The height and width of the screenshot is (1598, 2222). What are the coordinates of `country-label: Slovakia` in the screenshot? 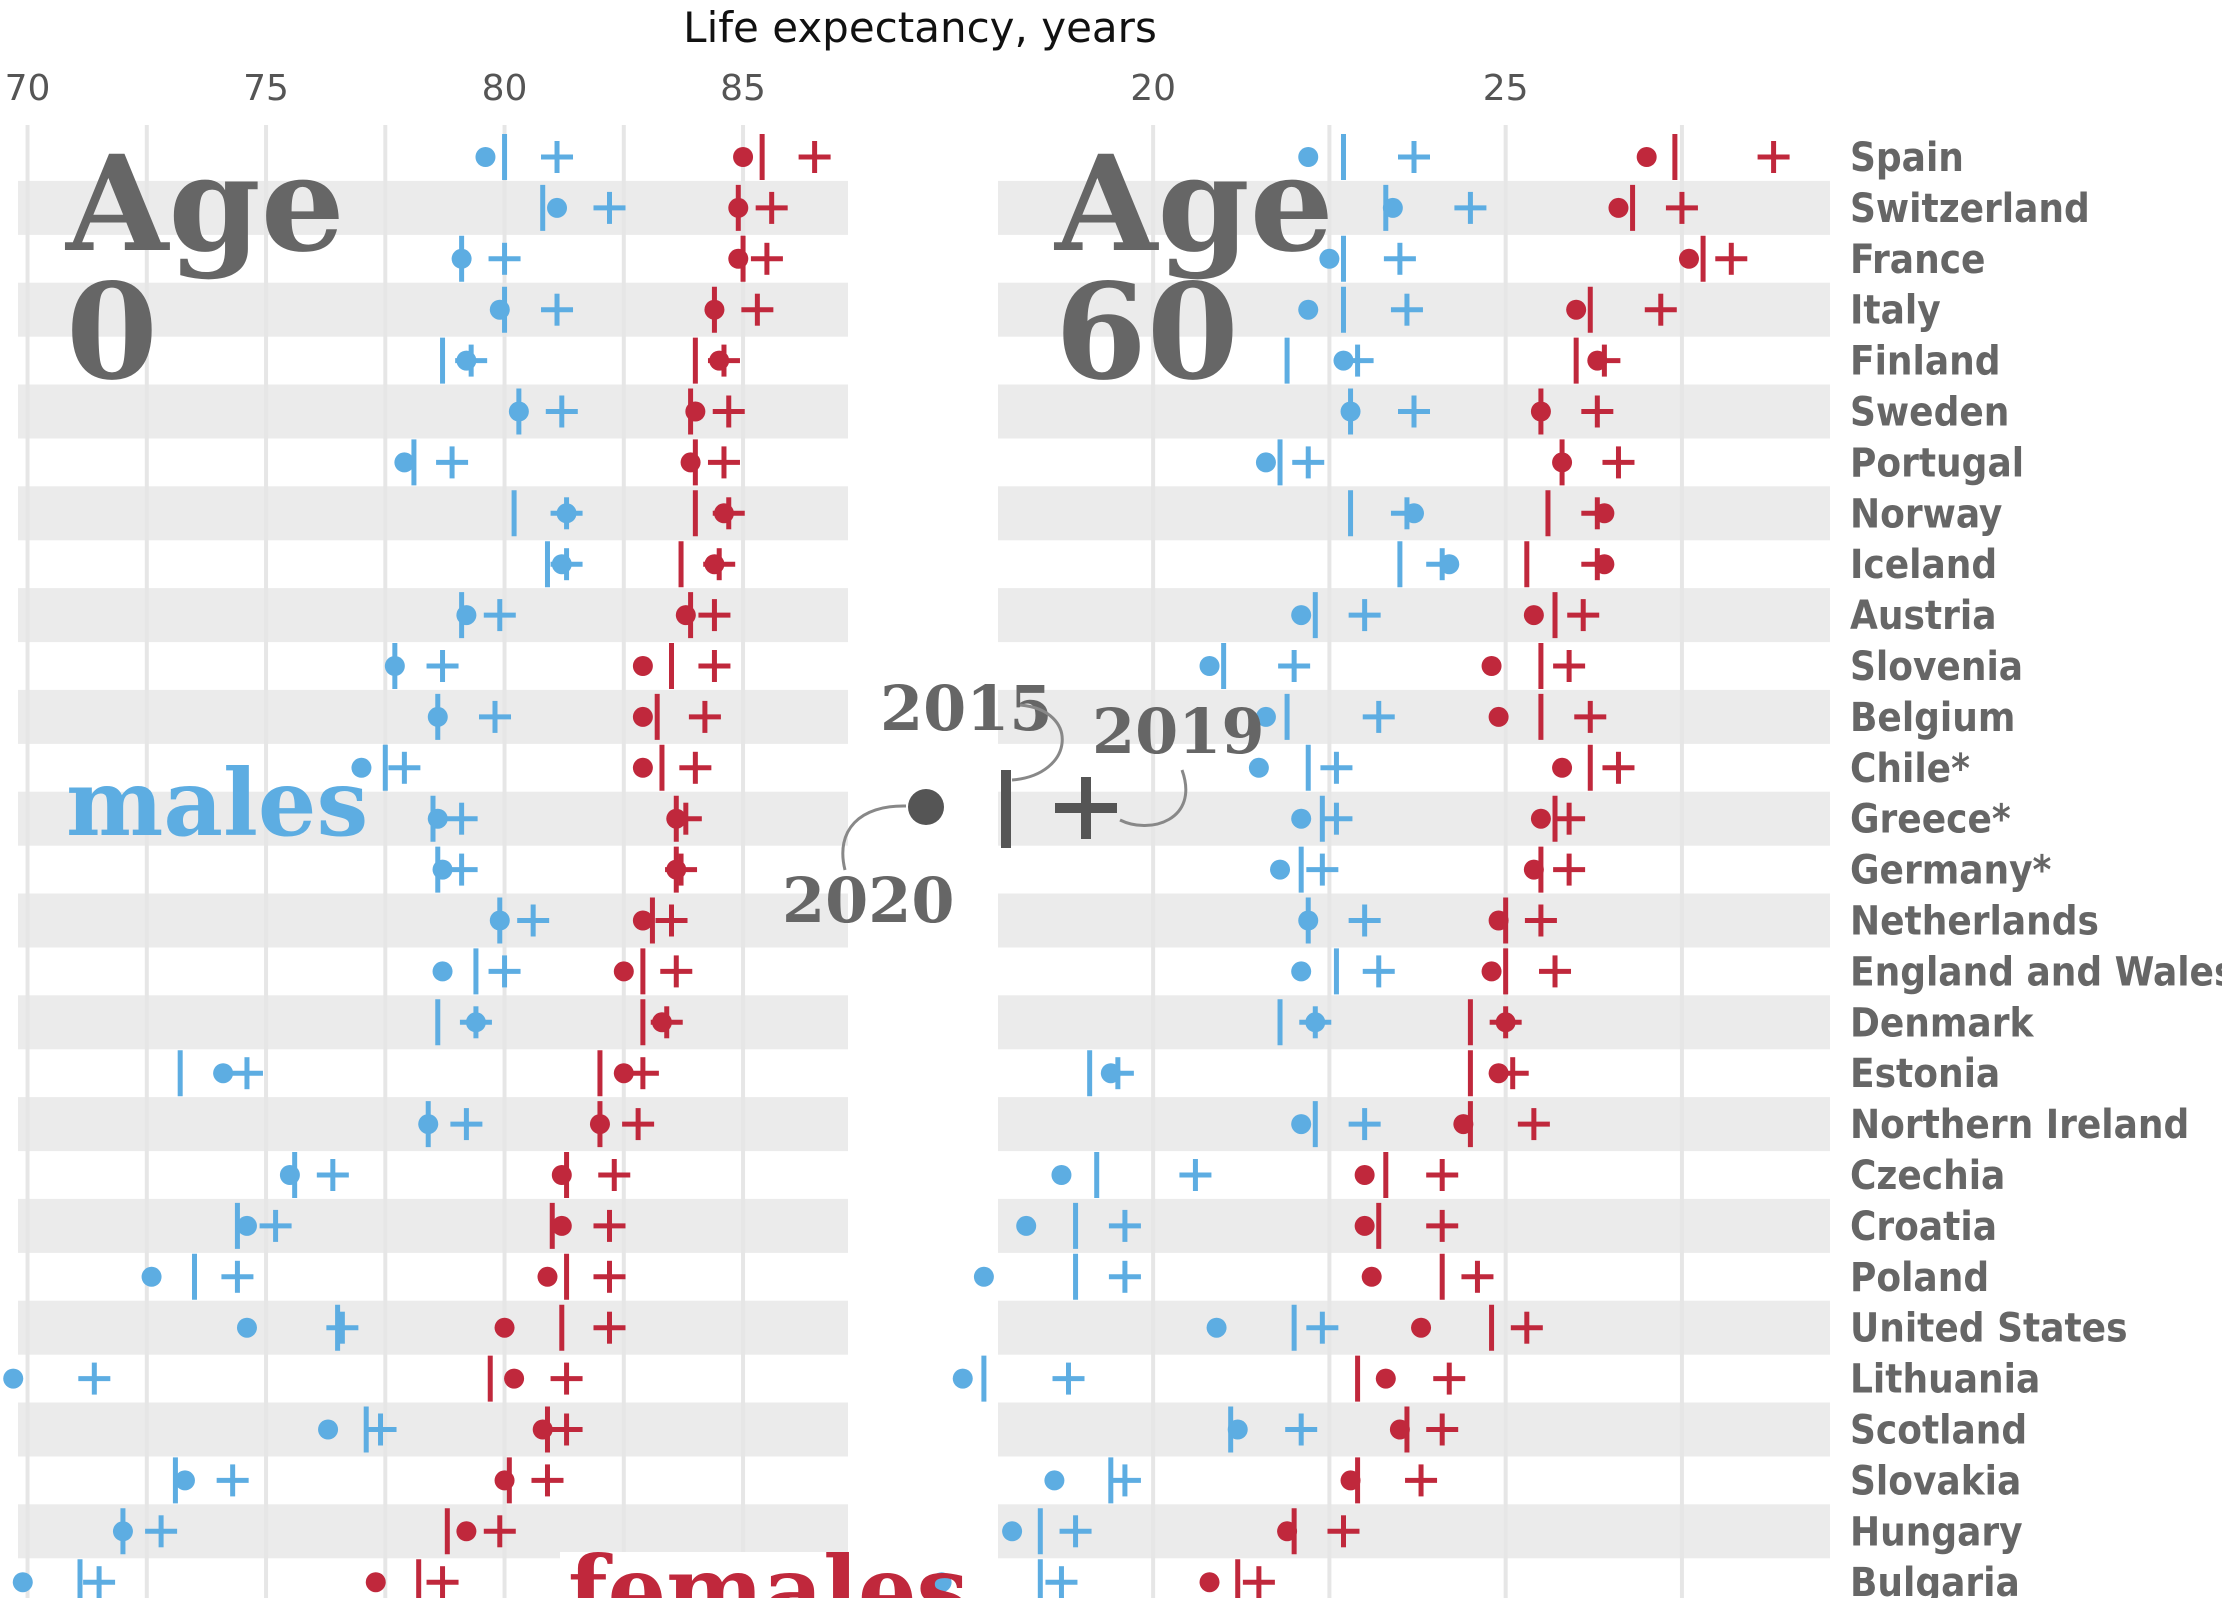 It's located at (1935, 1481).